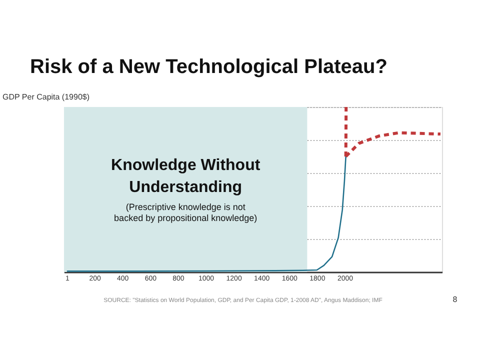 The height and width of the screenshot is (360, 480). What do you see at coordinates (186, 212) in the screenshot?
I see `annotation: (Prescriptive knowledge is not backed by propositional knowledge)` at bounding box center [186, 212].